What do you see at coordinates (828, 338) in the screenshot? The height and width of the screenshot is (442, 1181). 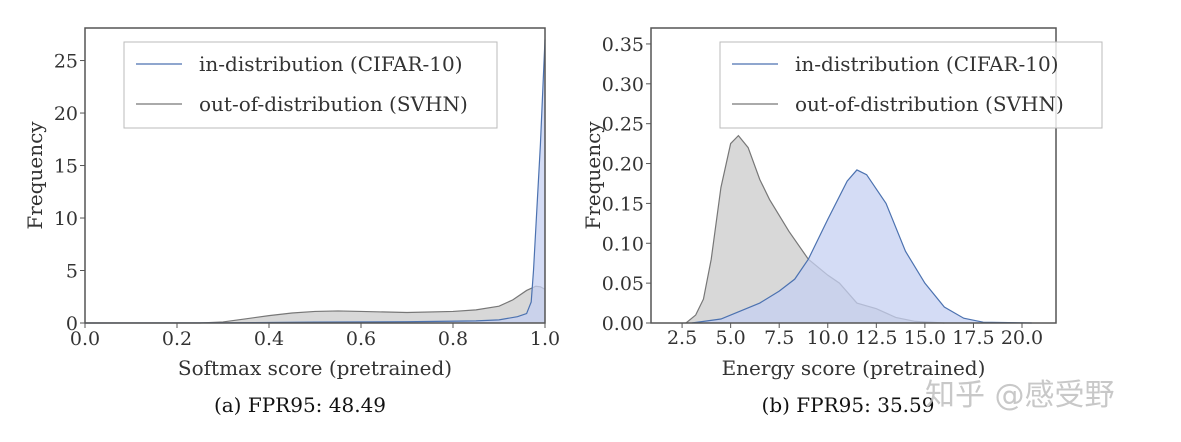 I see `x-tick-label: 10.0` at bounding box center [828, 338].